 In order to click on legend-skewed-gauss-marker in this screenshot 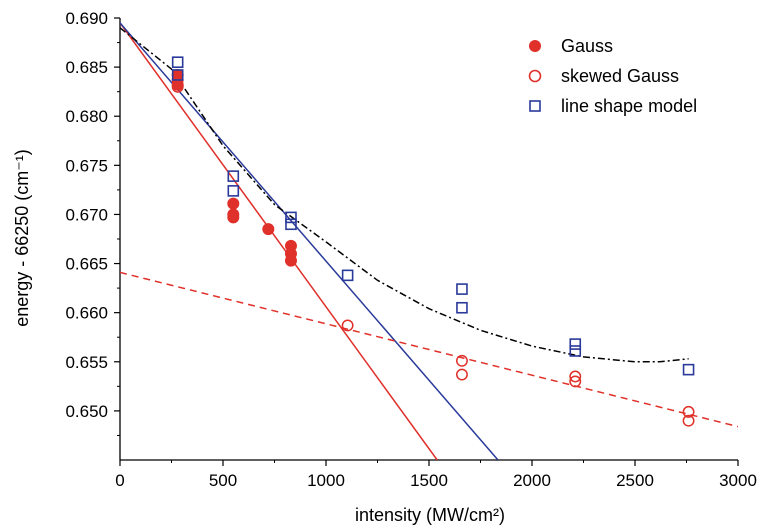, I will do `click(535, 76)`.